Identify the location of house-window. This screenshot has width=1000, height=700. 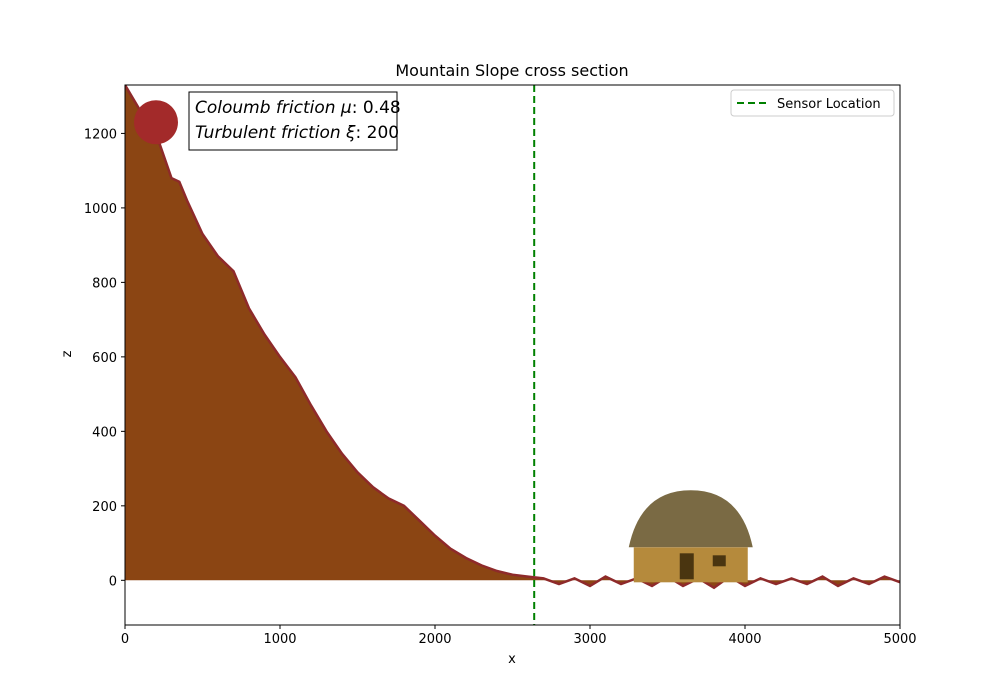
(719, 561).